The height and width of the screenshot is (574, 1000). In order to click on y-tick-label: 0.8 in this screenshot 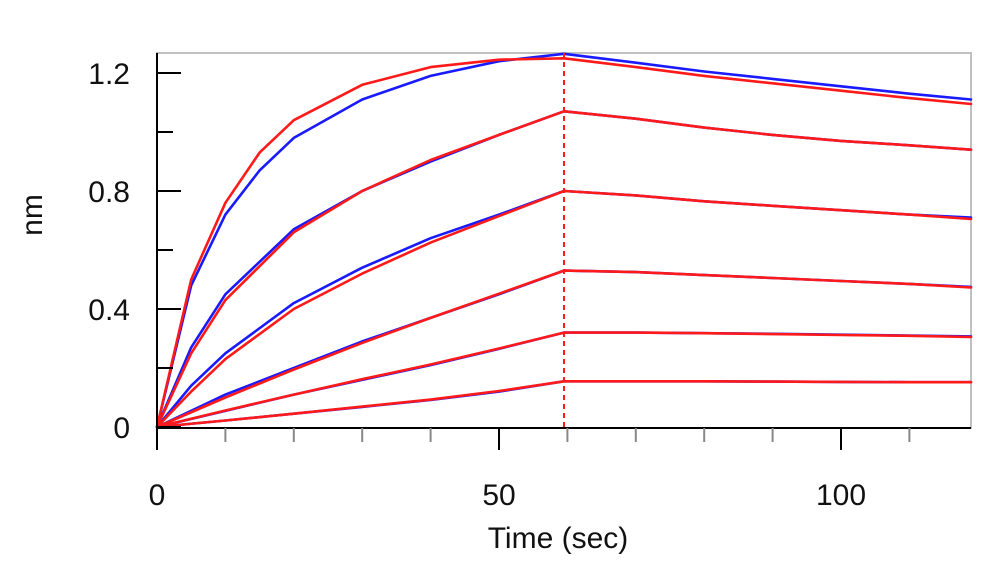, I will do `click(109, 192)`.